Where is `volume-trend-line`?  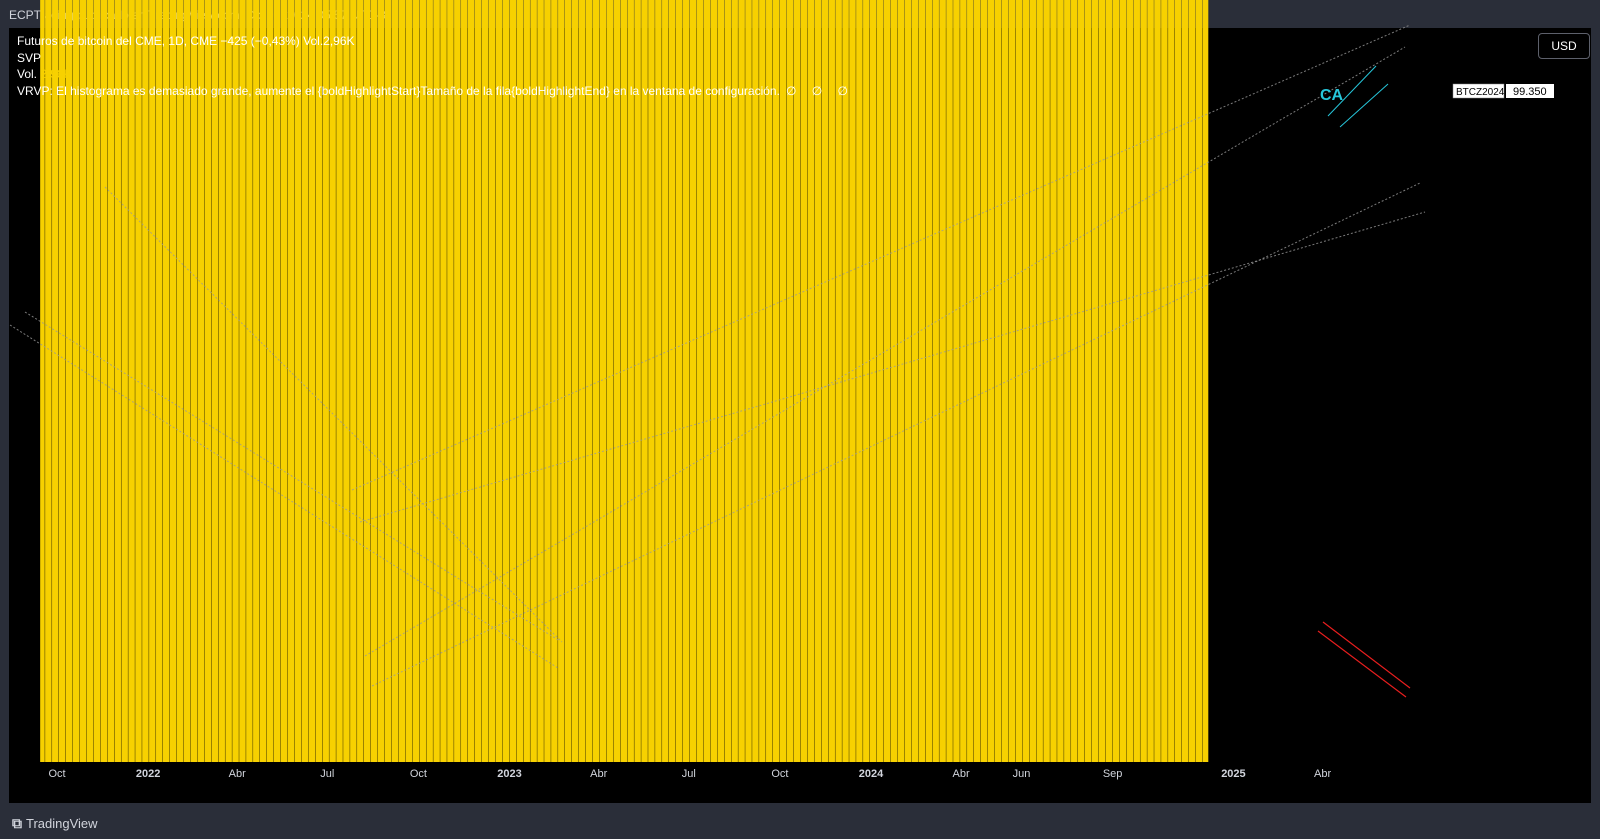 volume-trend-line is located at coordinates (1362, 664).